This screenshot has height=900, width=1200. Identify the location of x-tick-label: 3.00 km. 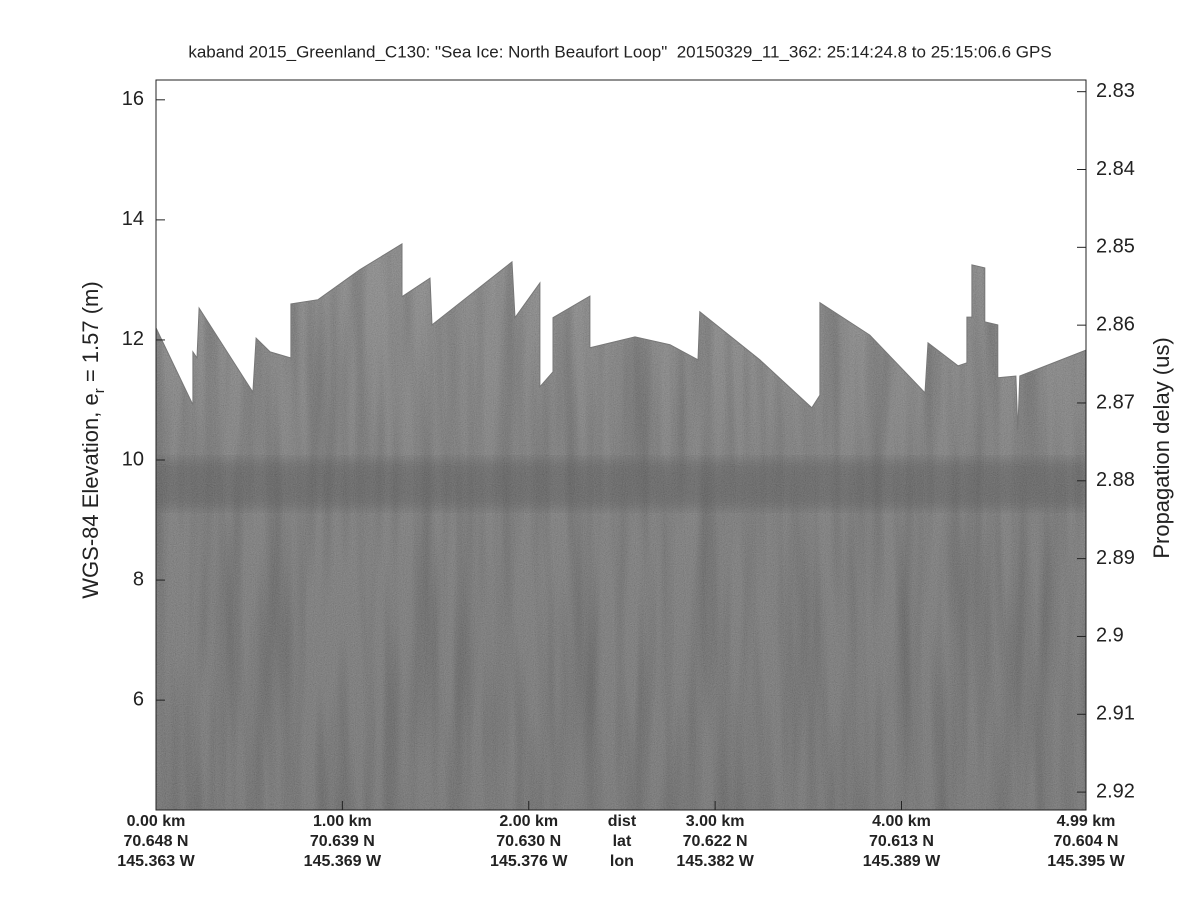
(715, 821).